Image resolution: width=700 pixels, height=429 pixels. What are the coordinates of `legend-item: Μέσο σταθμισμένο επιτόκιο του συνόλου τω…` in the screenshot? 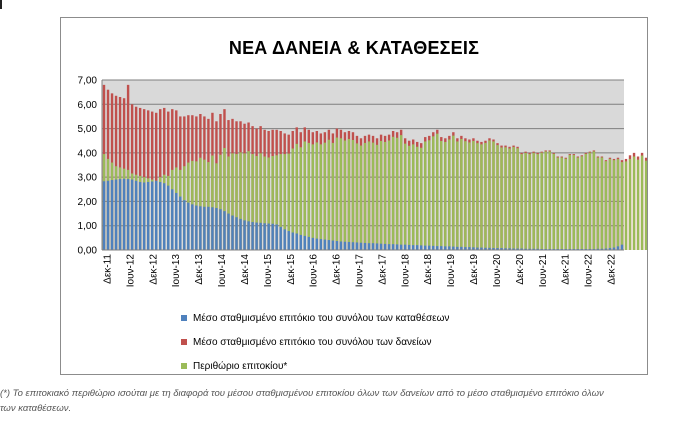 It's located at (391, 342).